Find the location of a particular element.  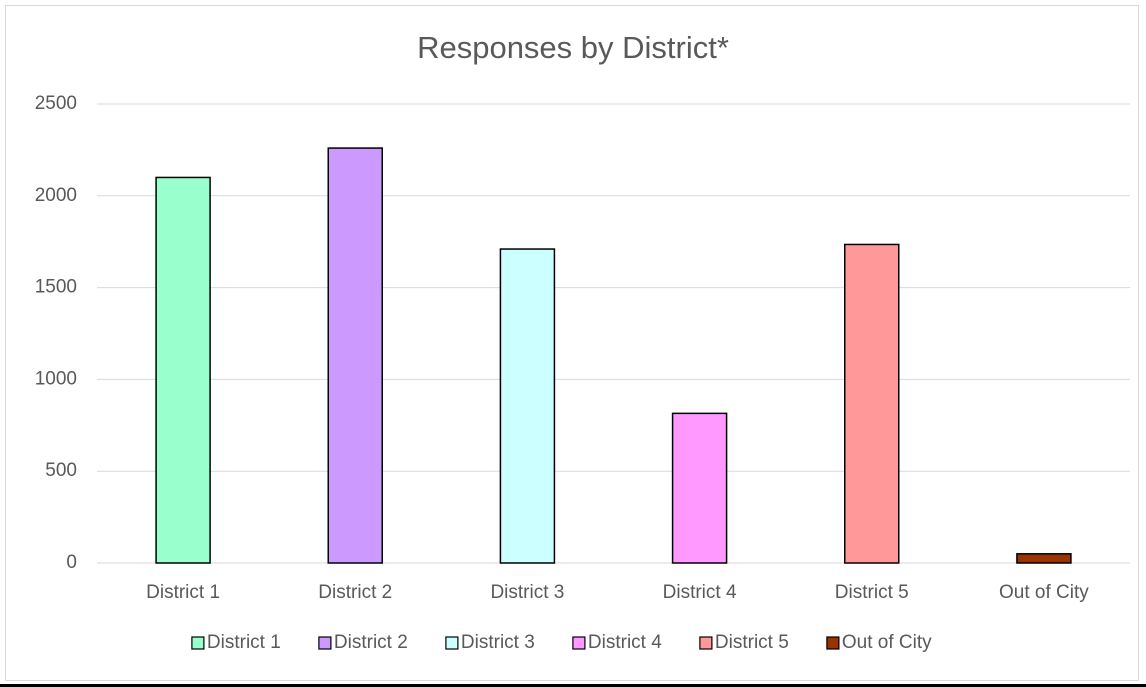

x-tick-label: District 3 is located at coordinates (527, 592).